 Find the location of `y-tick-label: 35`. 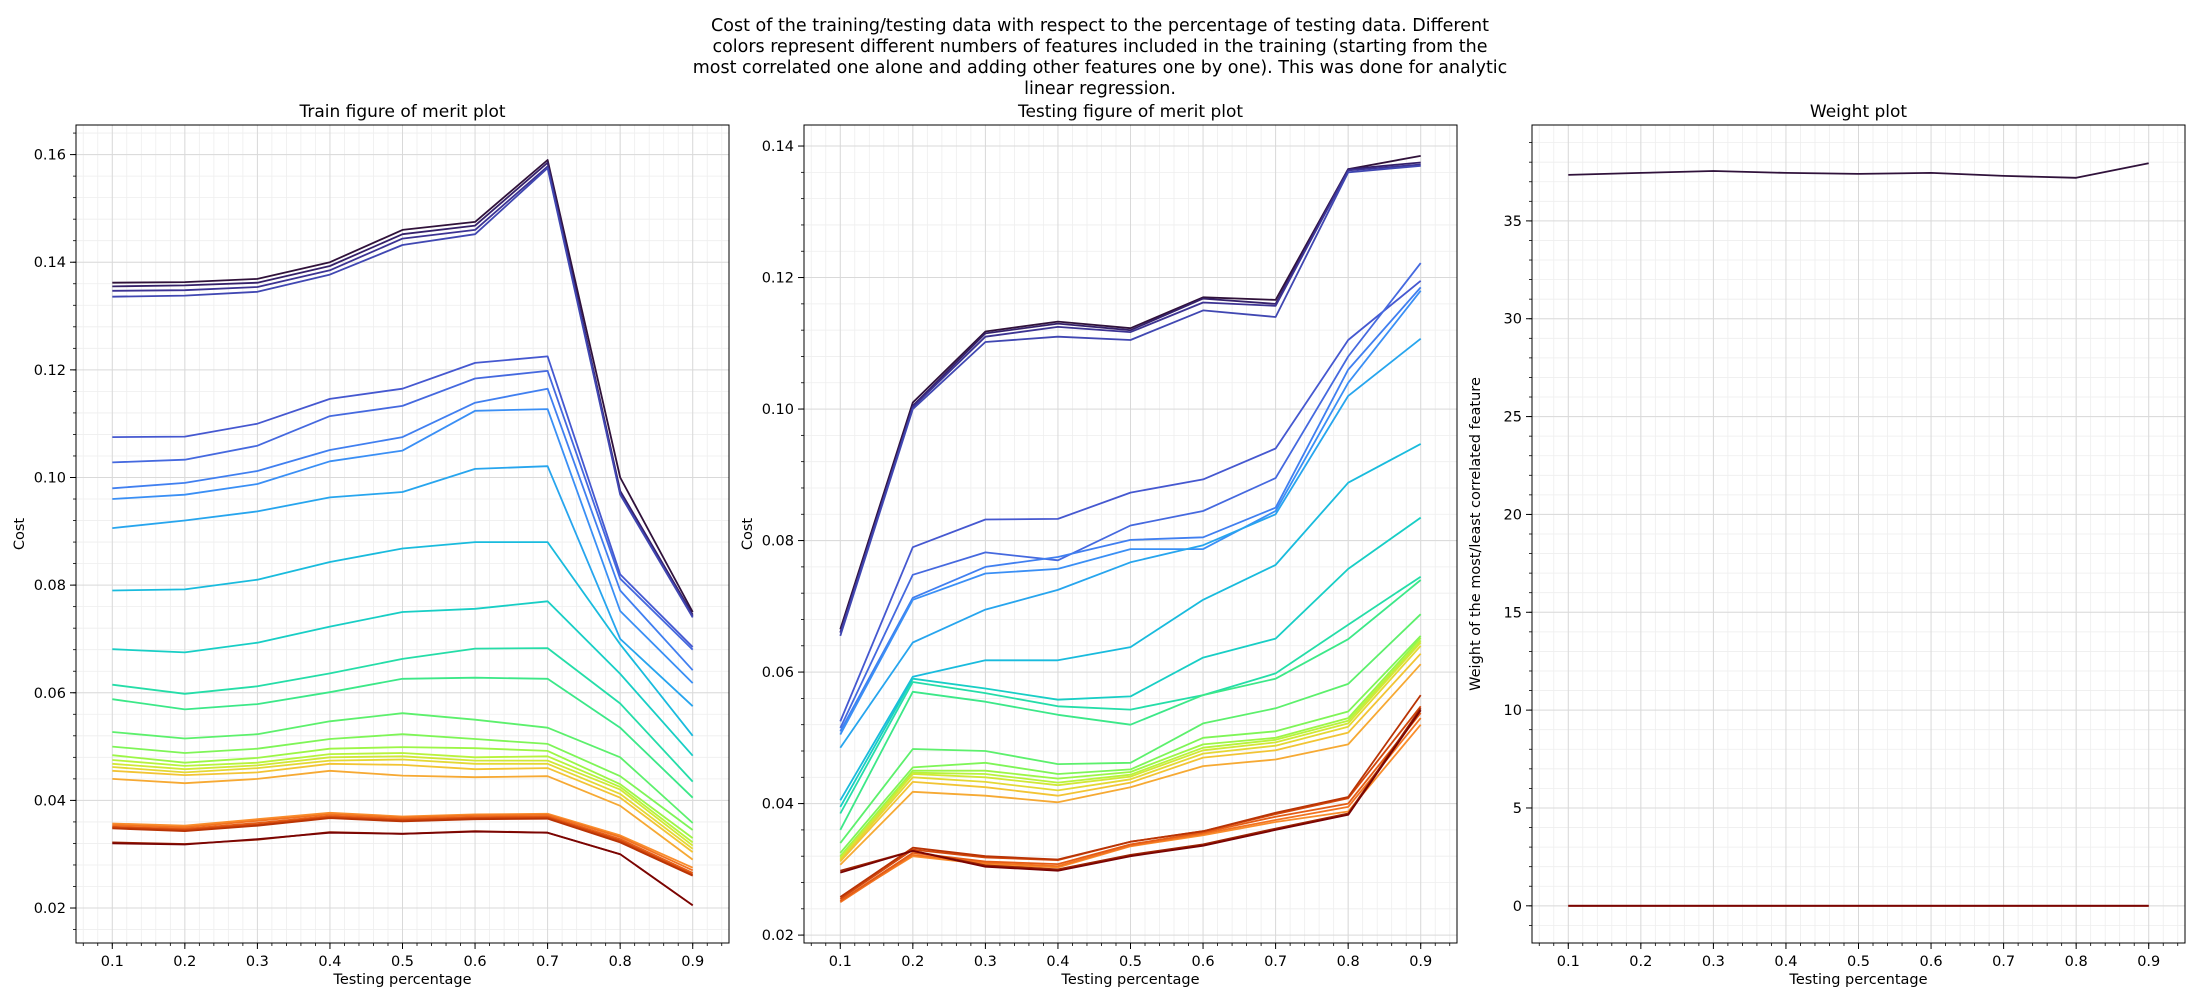

y-tick-label: 35 is located at coordinates (1513, 222).